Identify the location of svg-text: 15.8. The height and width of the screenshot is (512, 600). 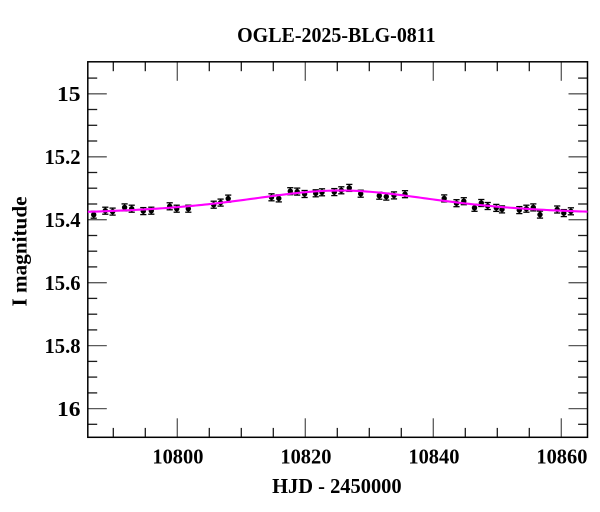
(63, 346).